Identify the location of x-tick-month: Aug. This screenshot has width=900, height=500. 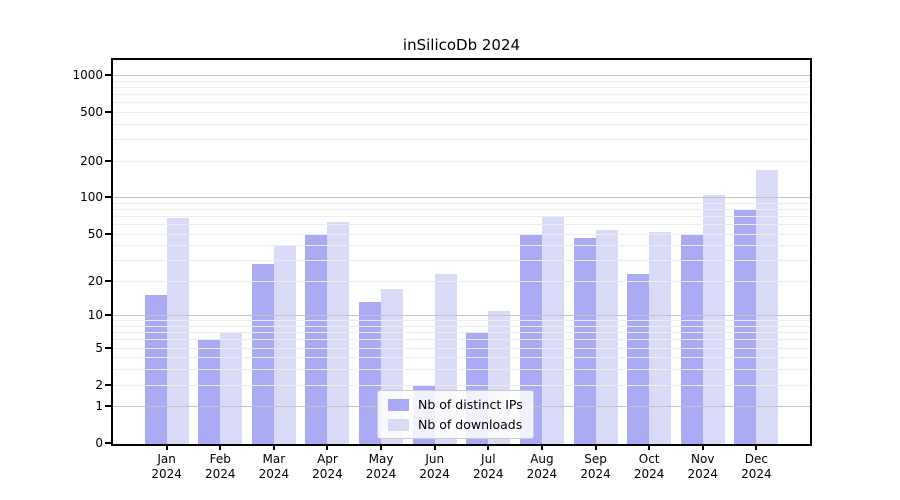
(542, 459).